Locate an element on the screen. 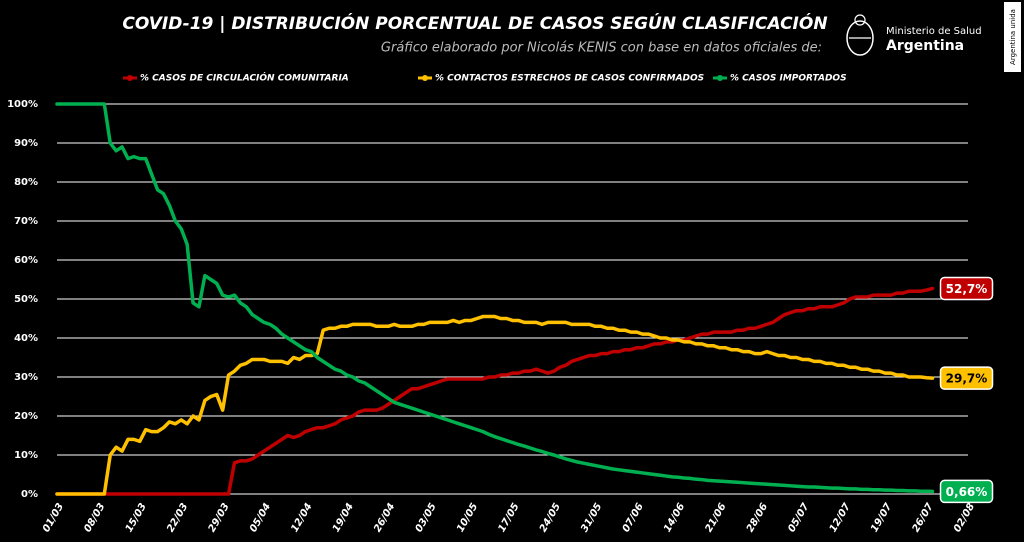 This screenshot has height=542, width=1024. y-tick-label: 100% is located at coordinates (22, 104).